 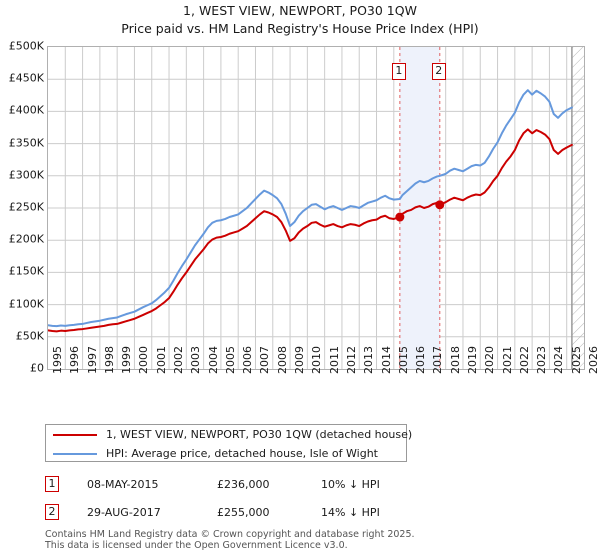 I want to click on x-axis-tick-label: 1998, so click(x=109, y=360).